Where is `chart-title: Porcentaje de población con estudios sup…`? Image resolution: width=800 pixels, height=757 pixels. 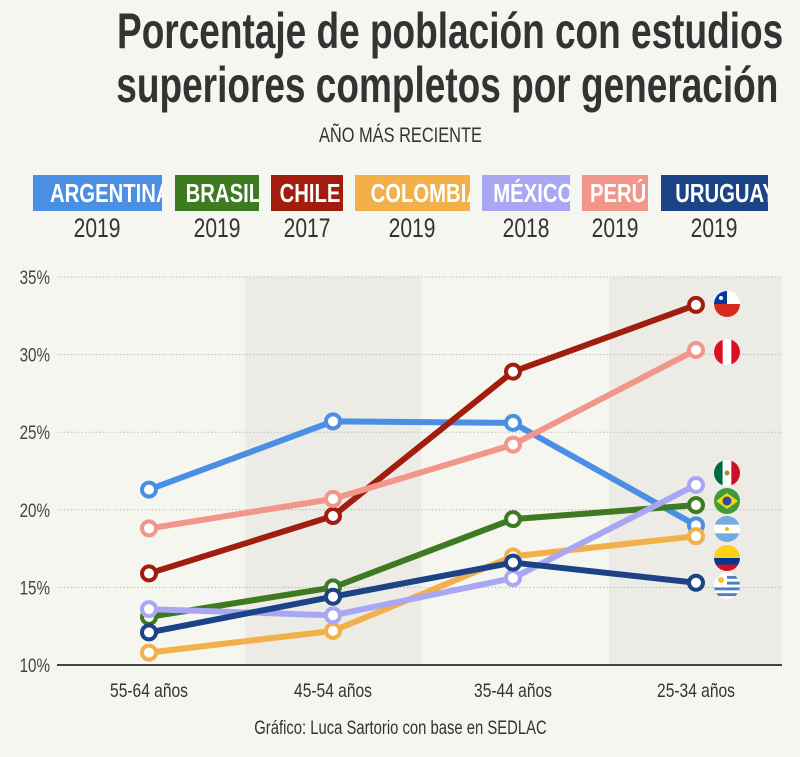 chart-title: Porcentaje de población con estudios sup… is located at coordinates (400, 58).